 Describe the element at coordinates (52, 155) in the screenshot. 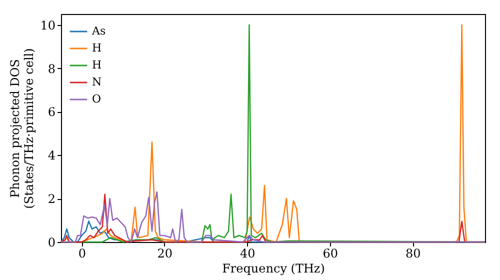

I see `y-tick-label: 4` at that location.